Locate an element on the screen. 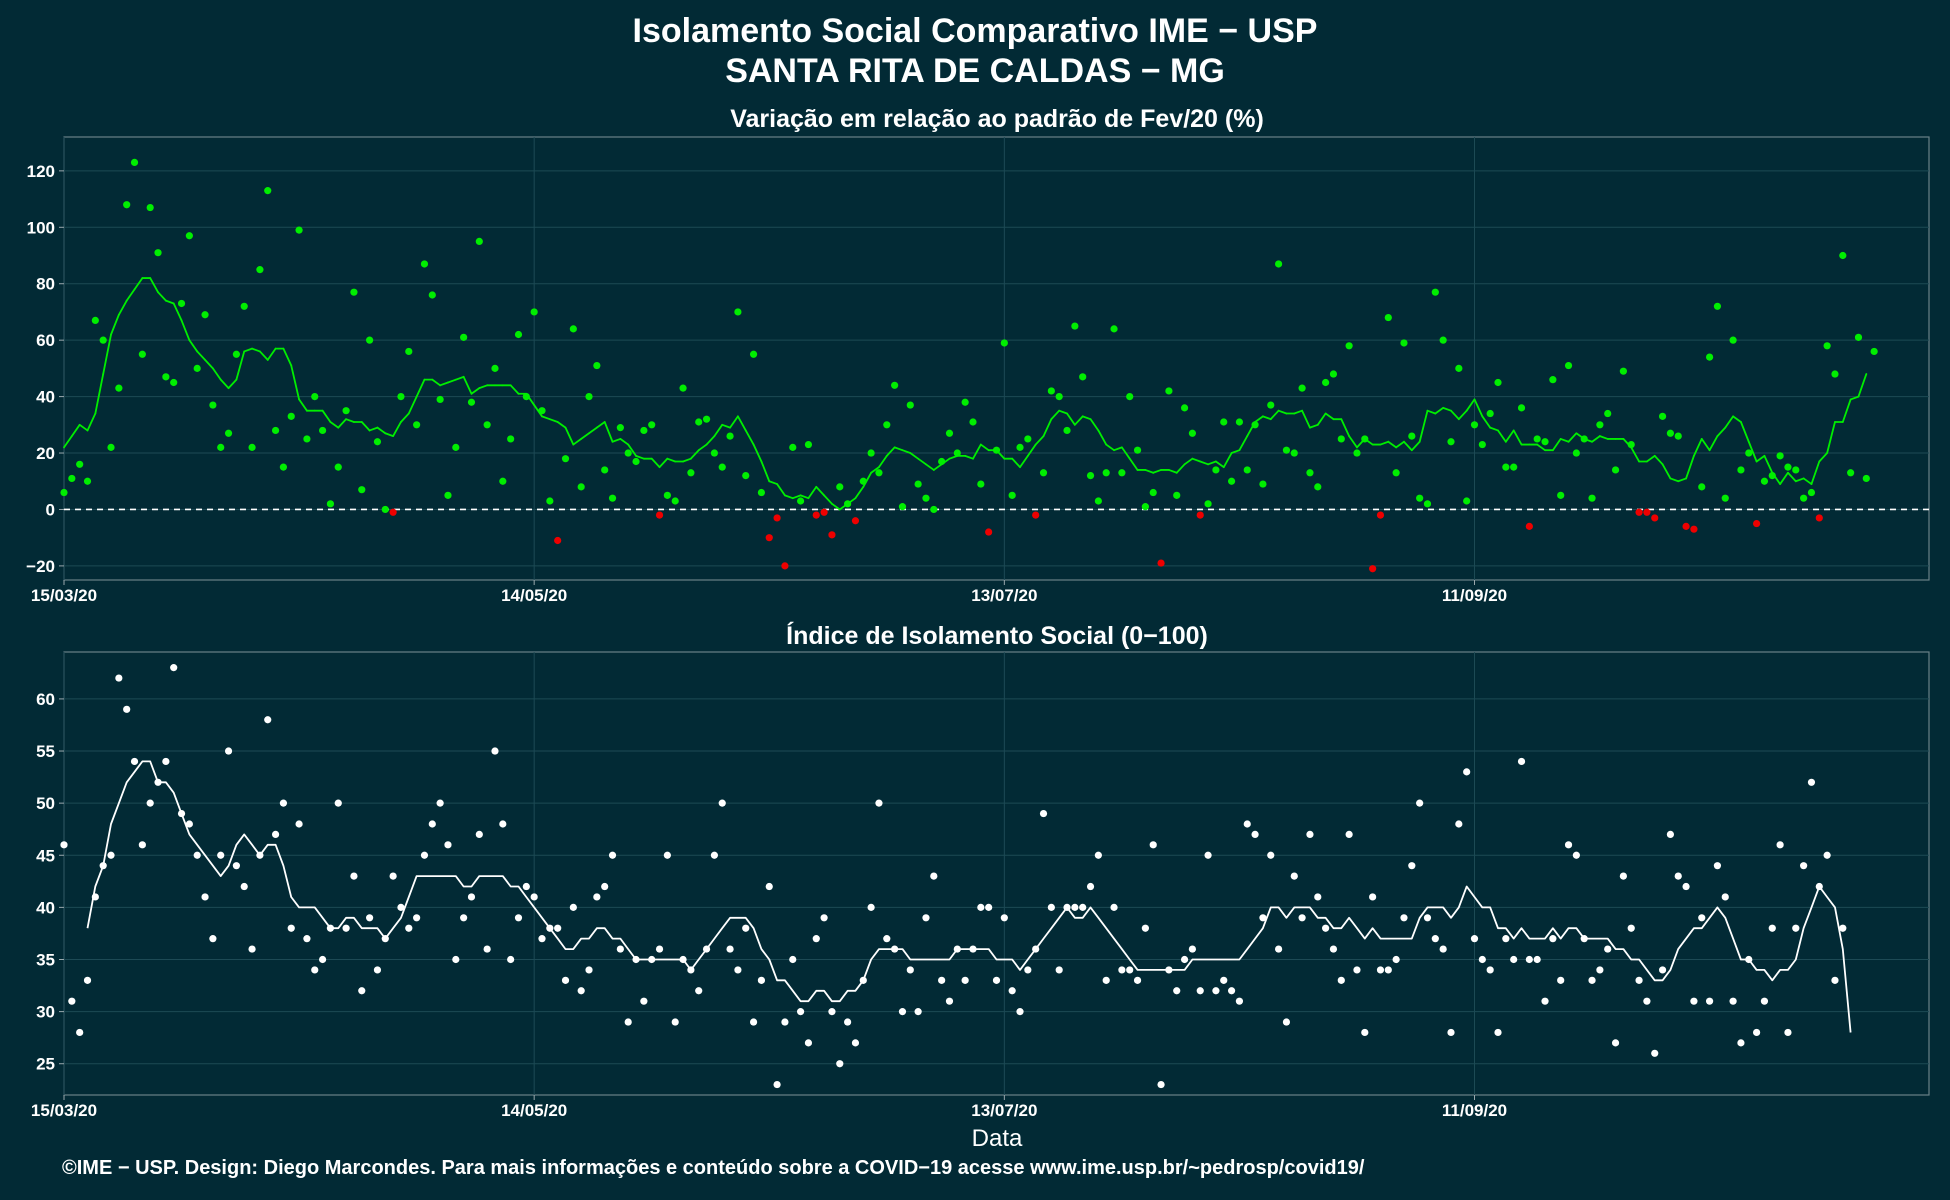 Image resolution: width=1950 pixels, height=1200 pixels. y-tick-label: 35 is located at coordinates (45, 959).